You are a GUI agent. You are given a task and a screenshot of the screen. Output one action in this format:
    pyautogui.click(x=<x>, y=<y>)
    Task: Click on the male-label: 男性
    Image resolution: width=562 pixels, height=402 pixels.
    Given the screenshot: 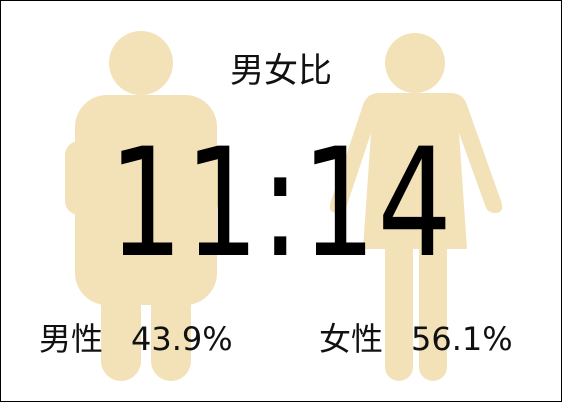 What is the action you would take?
    pyautogui.click(x=71, y=339)
    